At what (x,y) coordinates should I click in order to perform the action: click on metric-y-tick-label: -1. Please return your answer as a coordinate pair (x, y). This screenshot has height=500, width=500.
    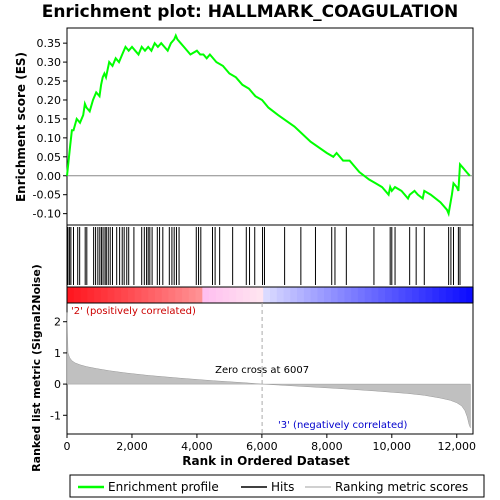
    Looking at the image, I should click on (55, 415).